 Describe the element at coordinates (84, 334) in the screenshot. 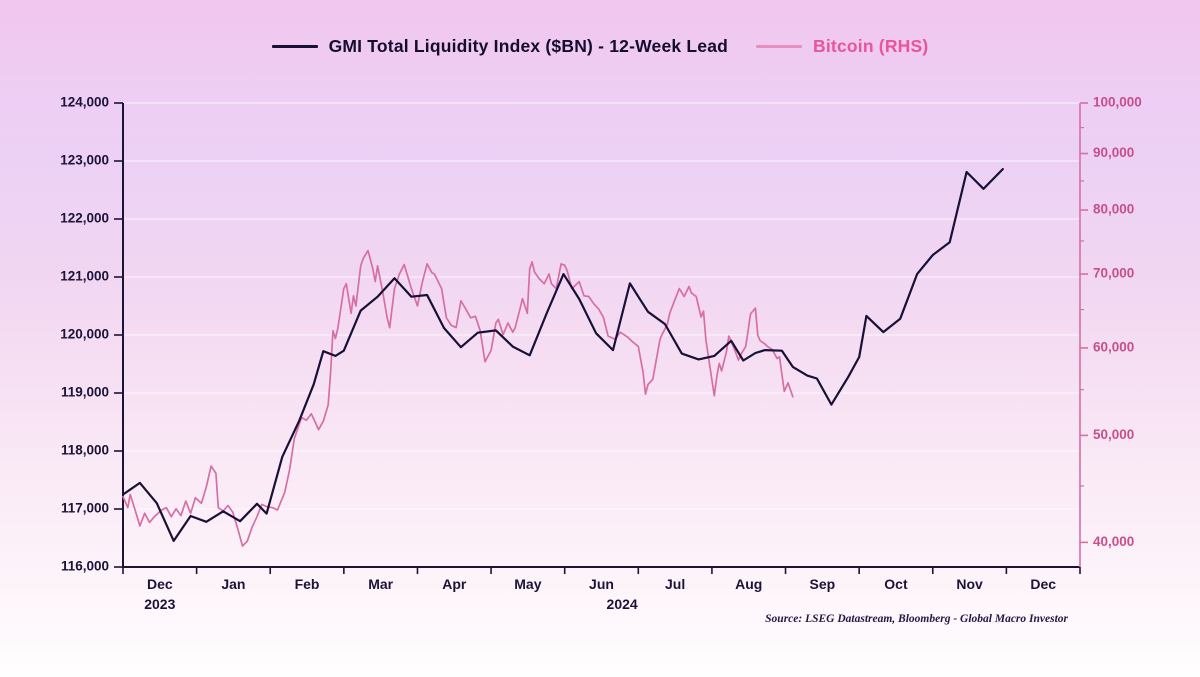

I see `left-axis-tick-label: 120,000` at that location.